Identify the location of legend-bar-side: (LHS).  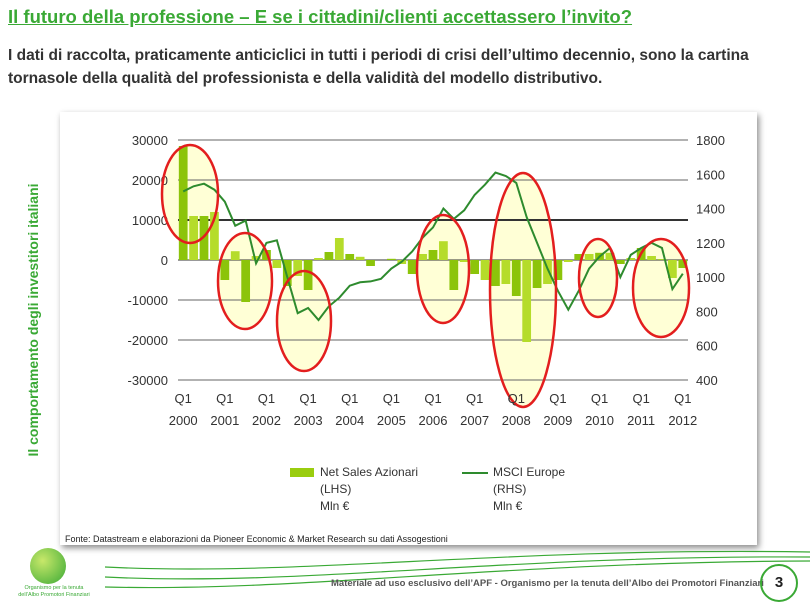
(336, 489).